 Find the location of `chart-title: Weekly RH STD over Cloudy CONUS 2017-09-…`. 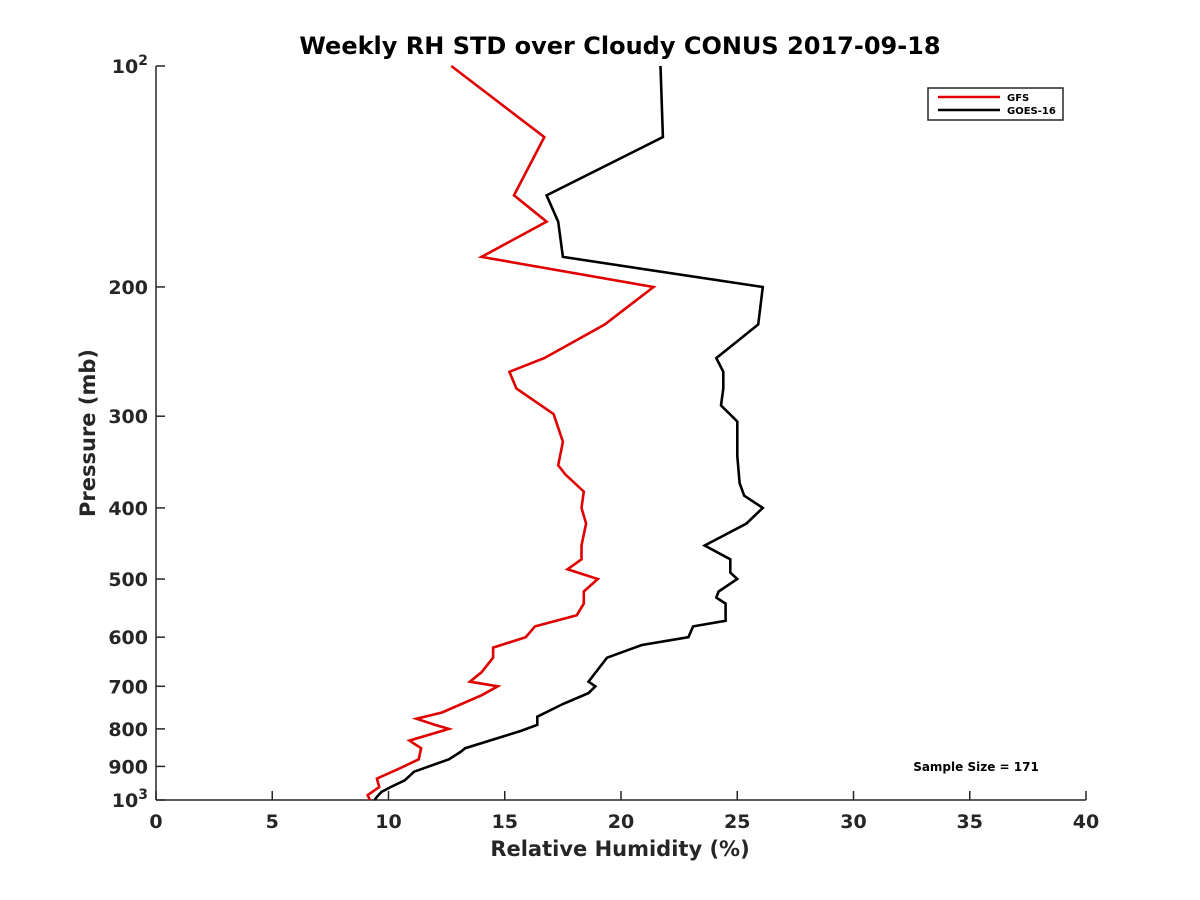

chart-title: Weekly RH STD over Cloudy CONUS 2017-09-… is located at coordinates (619, 46).